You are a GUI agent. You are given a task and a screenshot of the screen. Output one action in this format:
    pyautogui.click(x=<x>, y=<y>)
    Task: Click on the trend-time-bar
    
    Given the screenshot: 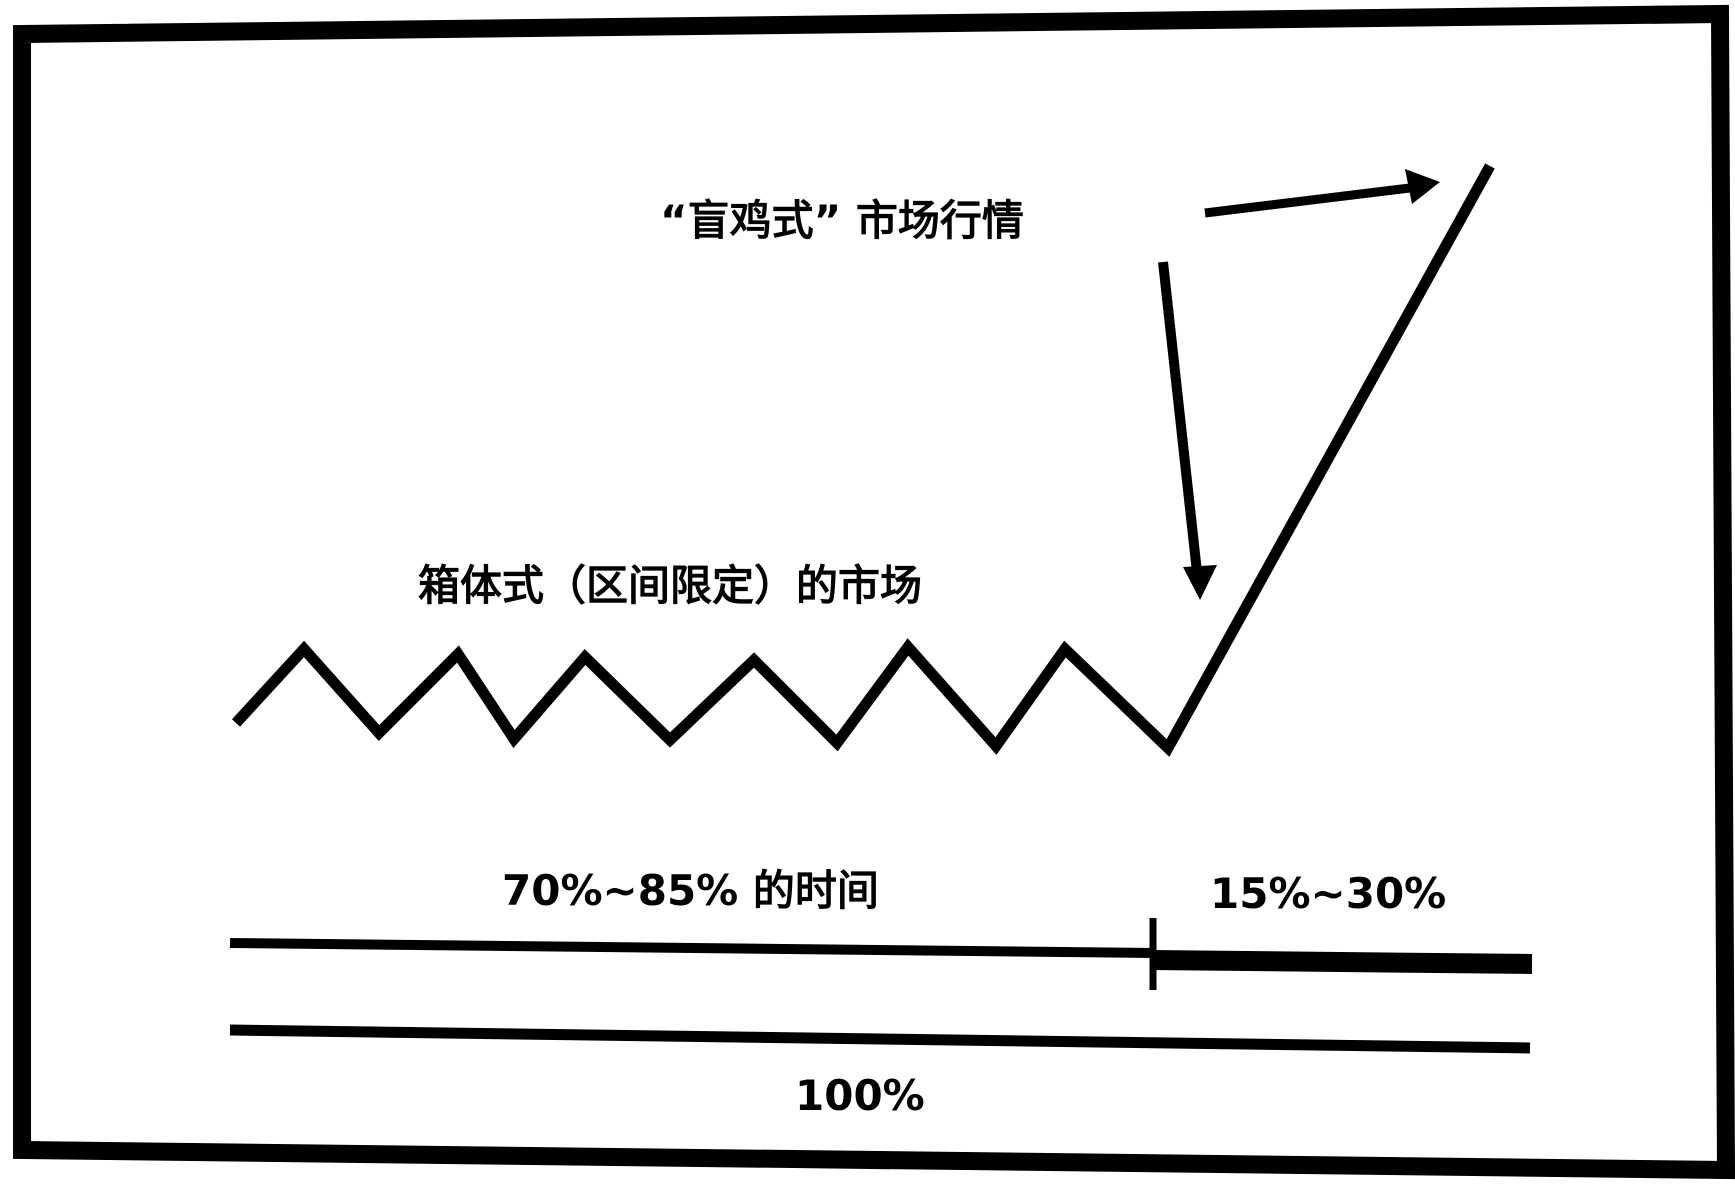 What is the action you would take?
    pyautogui.click(x=1341, y=962)
    